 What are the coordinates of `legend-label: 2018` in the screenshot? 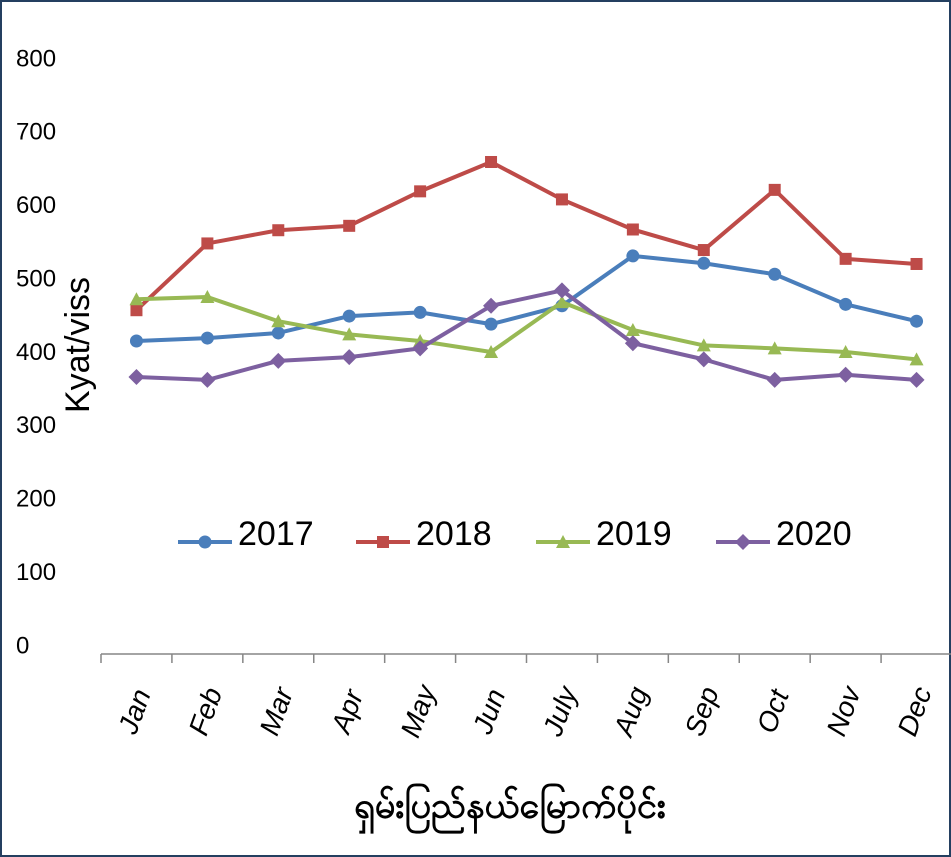 It's located at (454, 534).